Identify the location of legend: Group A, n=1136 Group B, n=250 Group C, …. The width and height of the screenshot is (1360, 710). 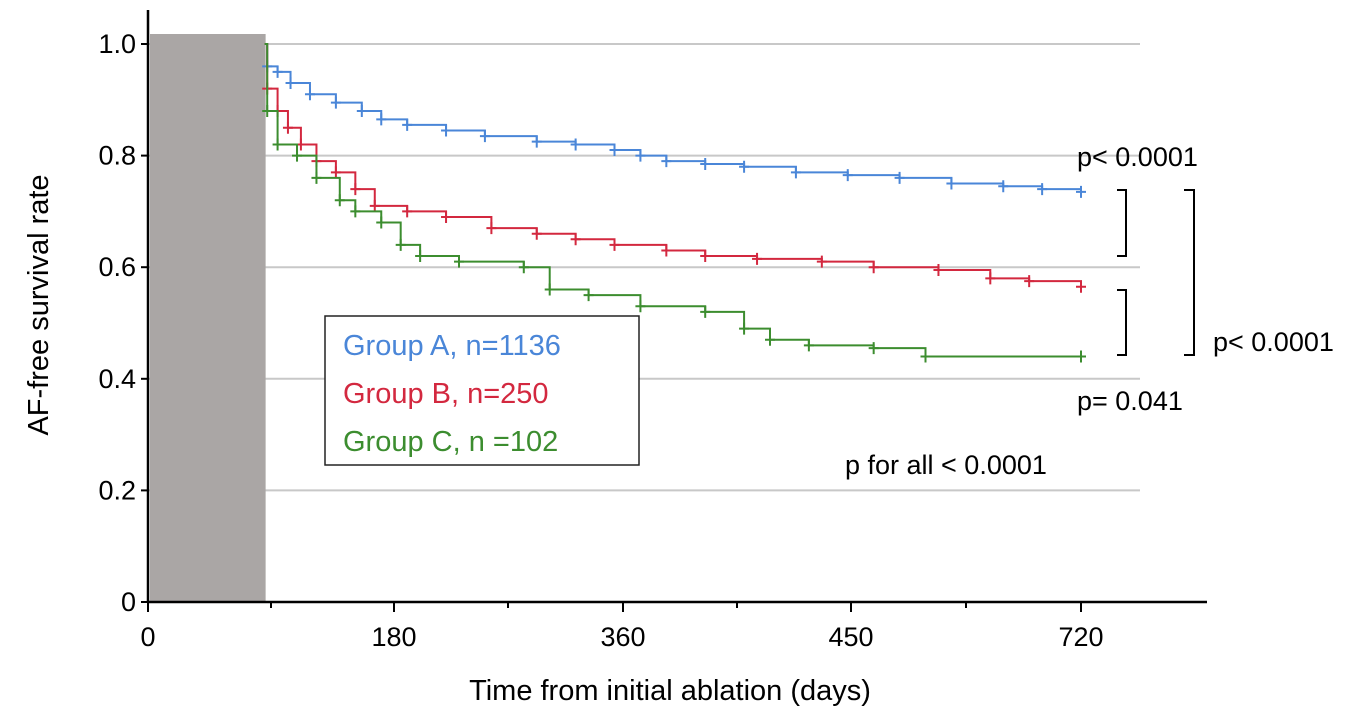
(482, 390).